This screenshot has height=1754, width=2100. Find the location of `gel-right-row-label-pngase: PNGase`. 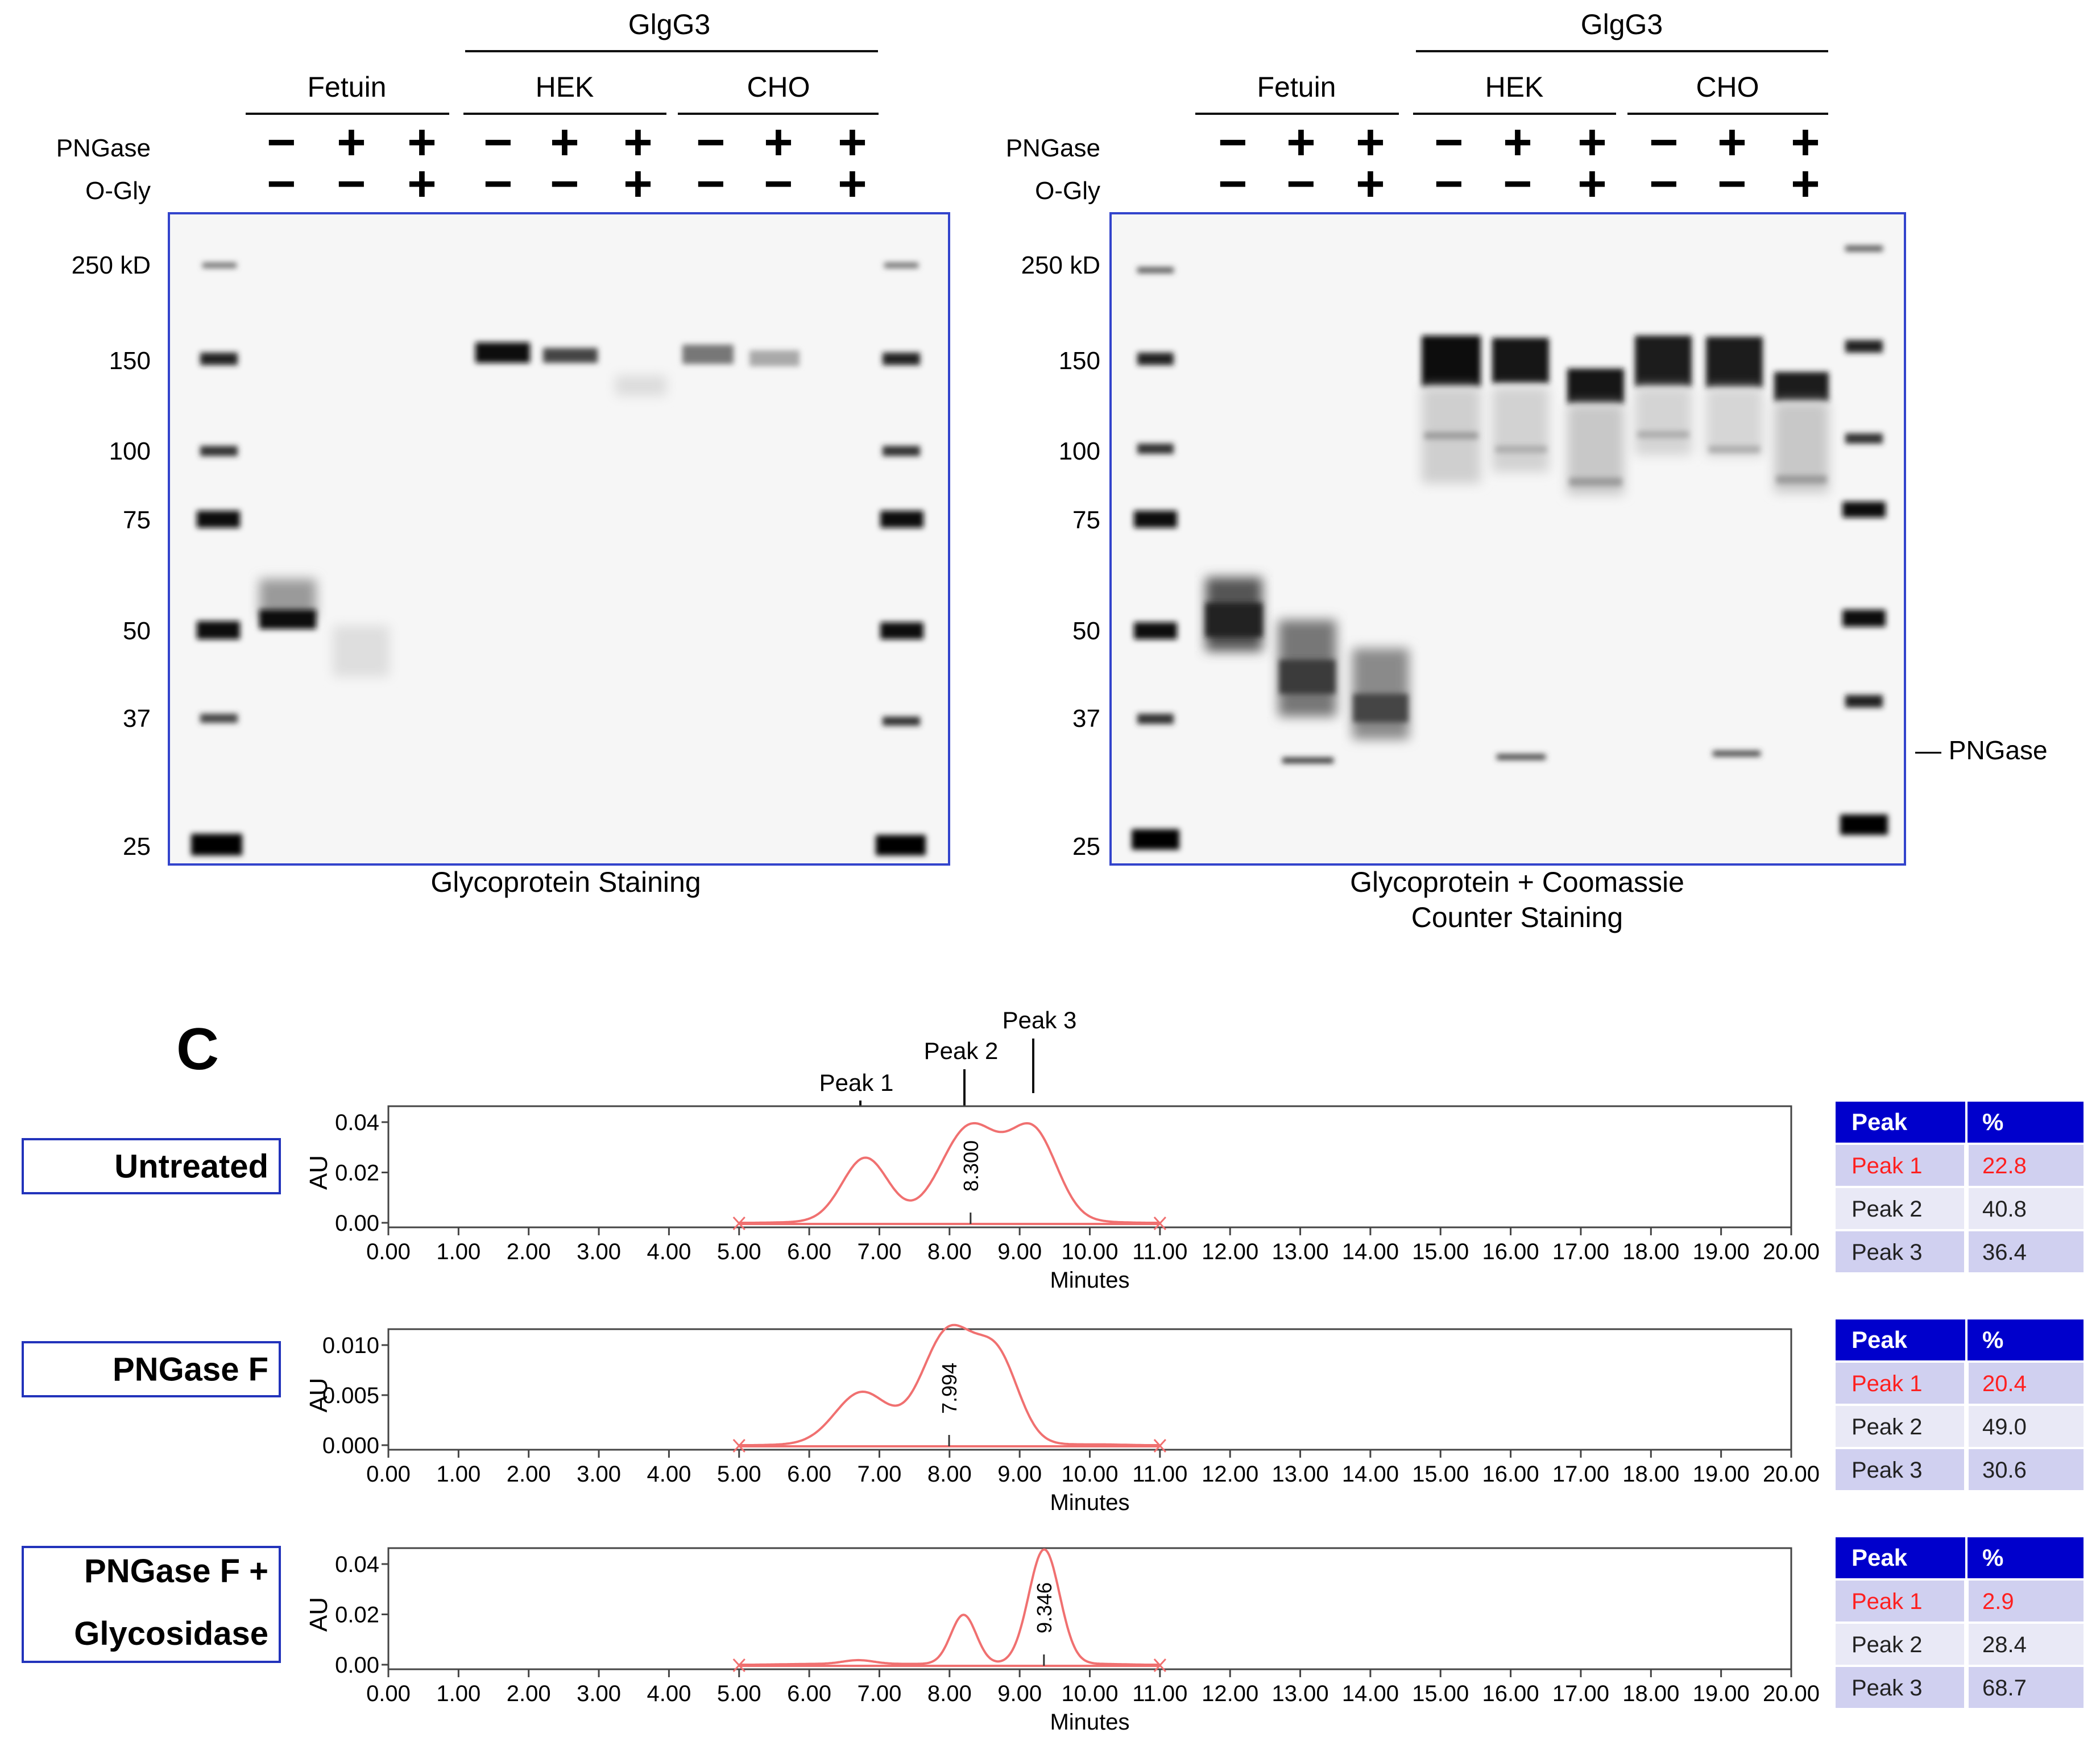

gel-right-row-label-pngase: PNGase is located at coordinates (1053, 148).